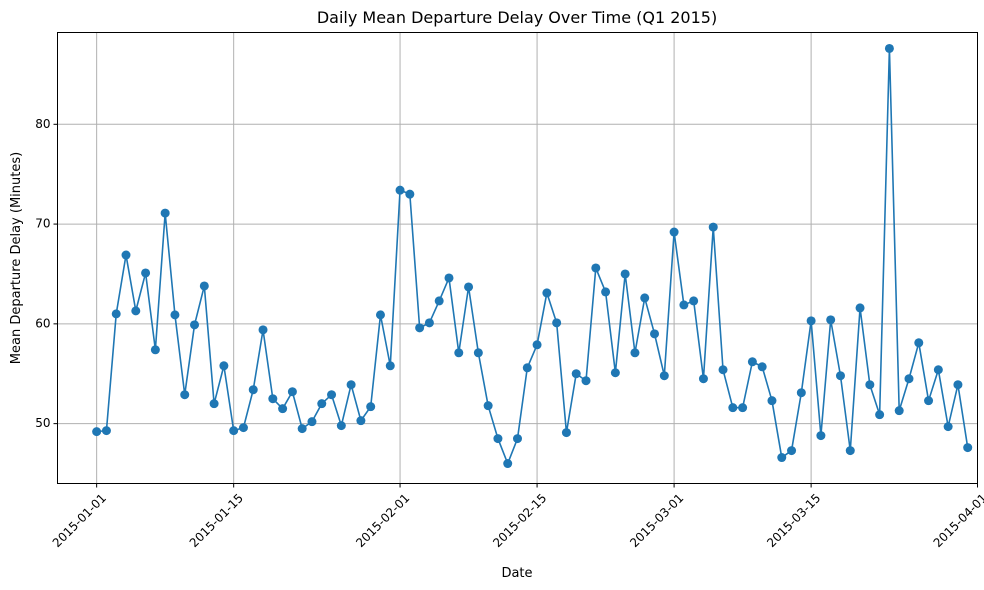 The image size is (984, 590). Describe the element at coordinates (16, 258) in the screenshot. I see `y-axis-label: Mean Departure Delay (Minutes)` at that location.